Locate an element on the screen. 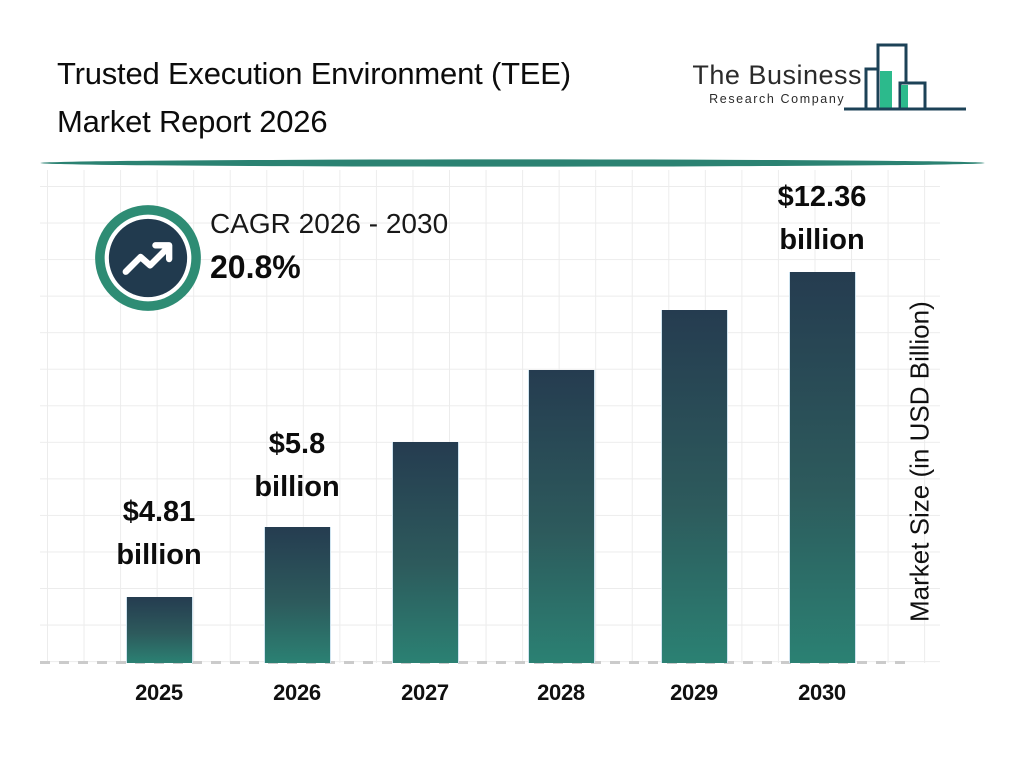 The width and height of the screenshot is (1024, 768). value-label-2026: $5.8 billion is located at coordinates (297, 466).